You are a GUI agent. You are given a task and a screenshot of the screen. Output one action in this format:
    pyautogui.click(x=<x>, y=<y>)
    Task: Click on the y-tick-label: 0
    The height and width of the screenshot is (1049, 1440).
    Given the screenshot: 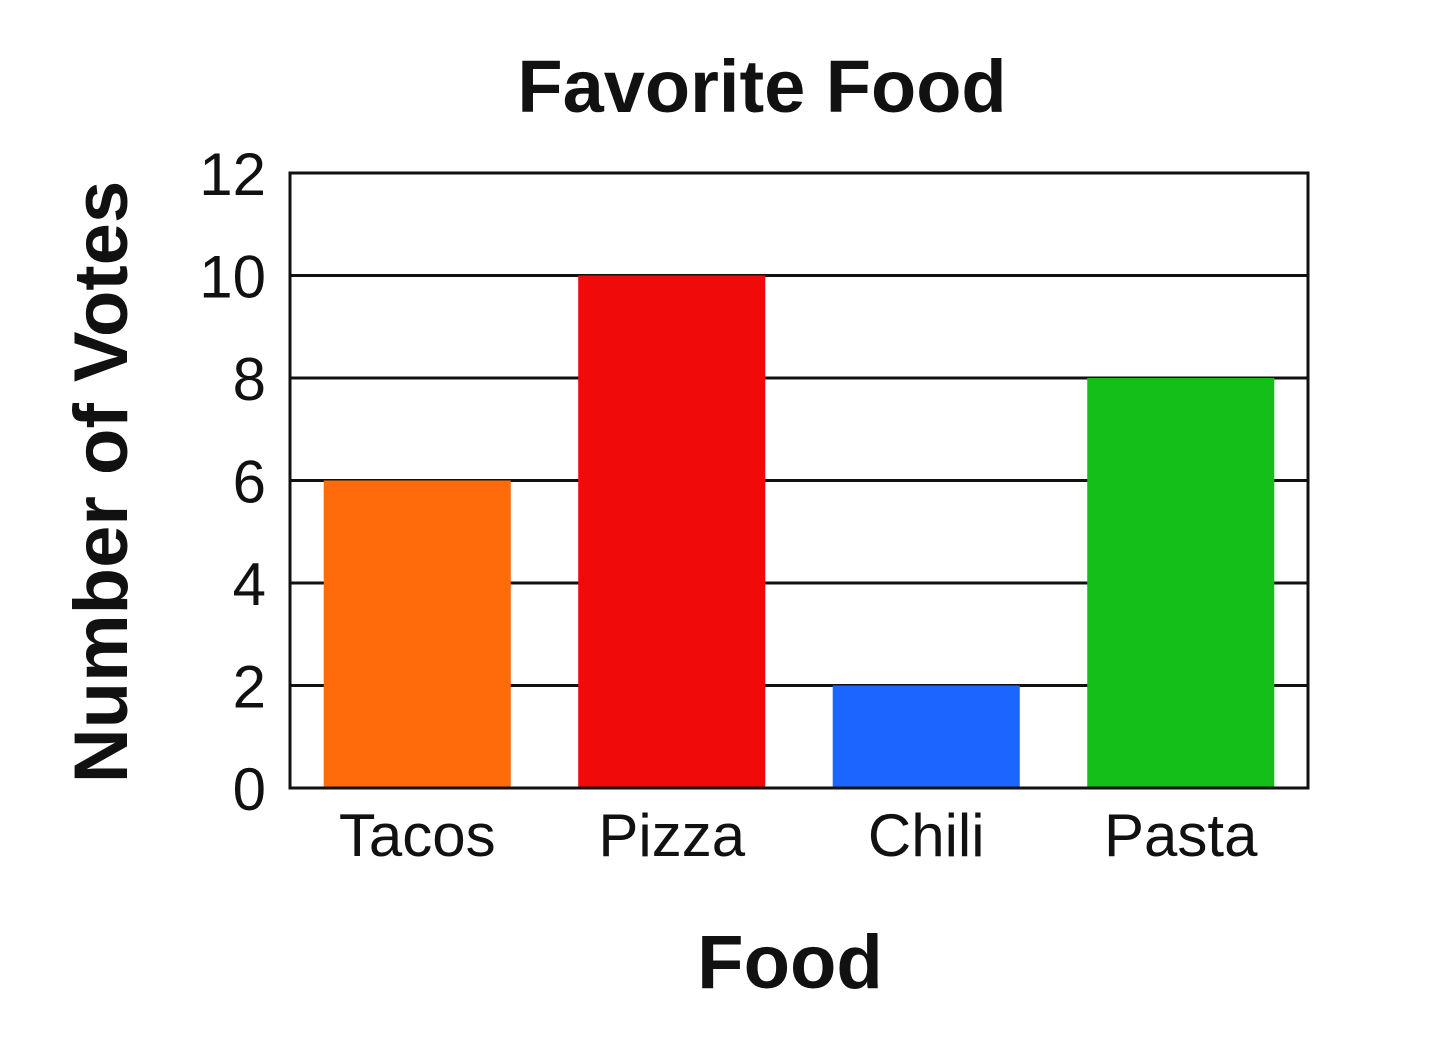 What is the action you would take?
    pyautogui.click(x=249, y=789)
    